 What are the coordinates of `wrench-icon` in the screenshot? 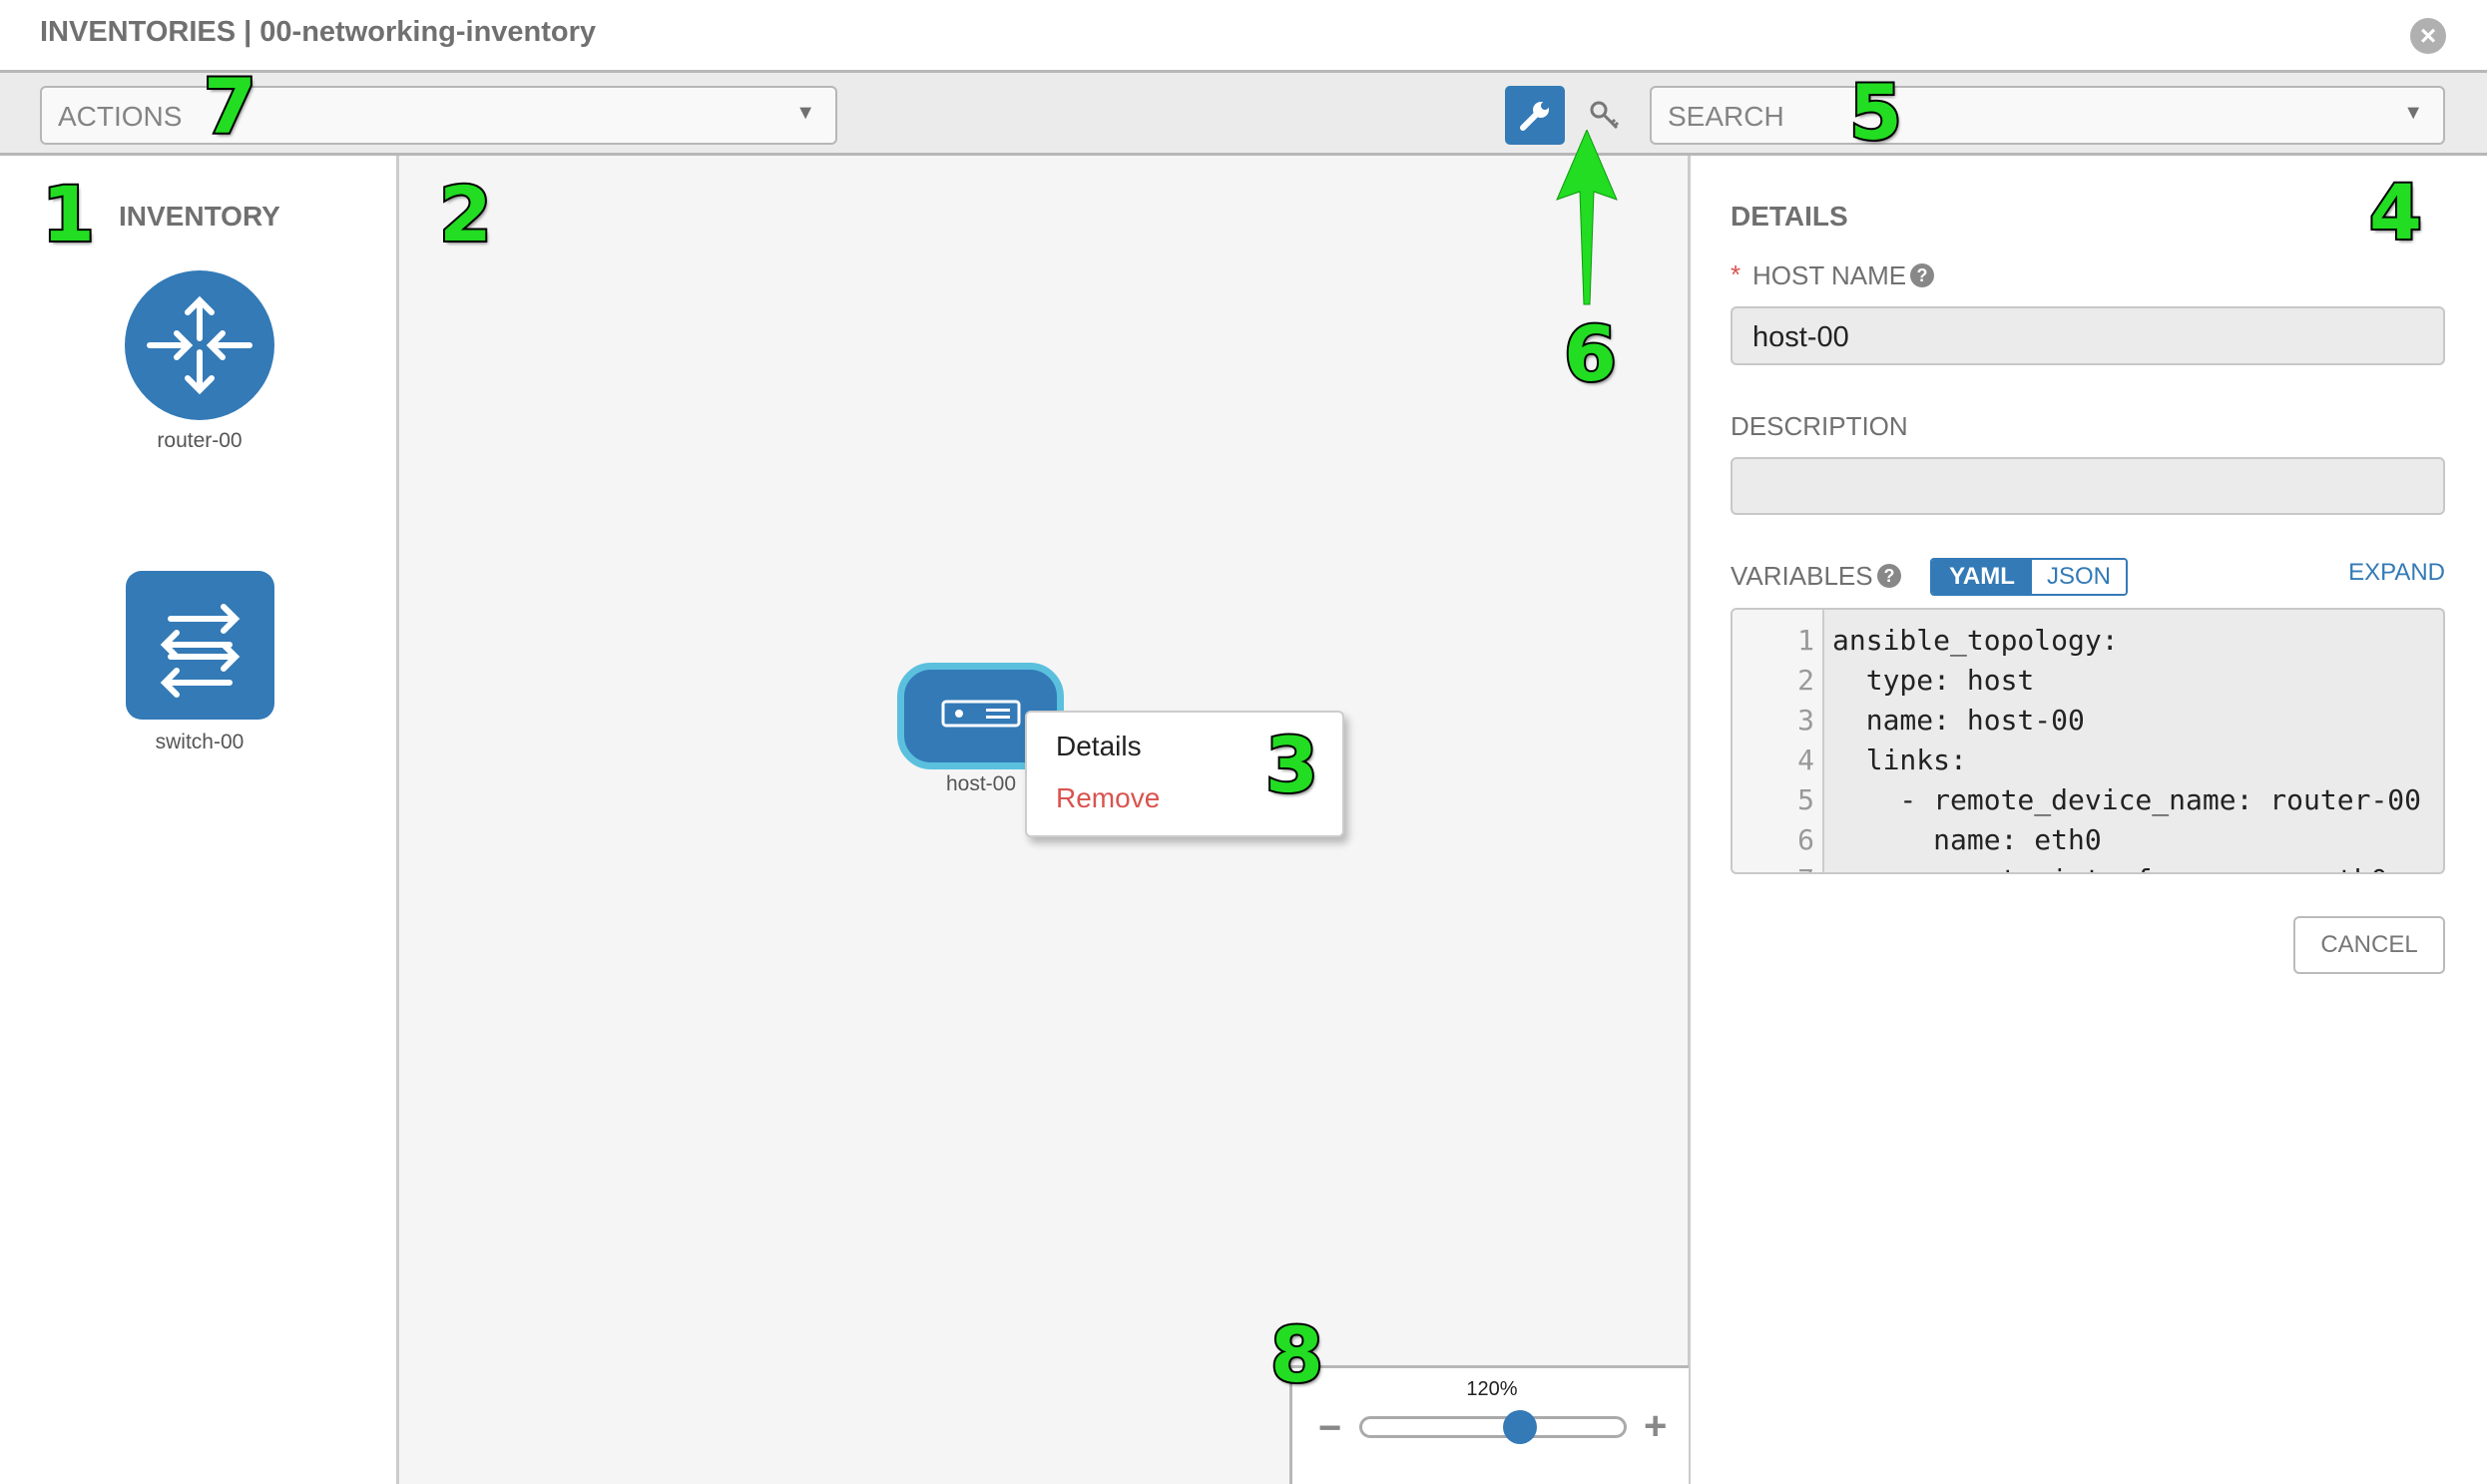 It's located at (1534, 116).